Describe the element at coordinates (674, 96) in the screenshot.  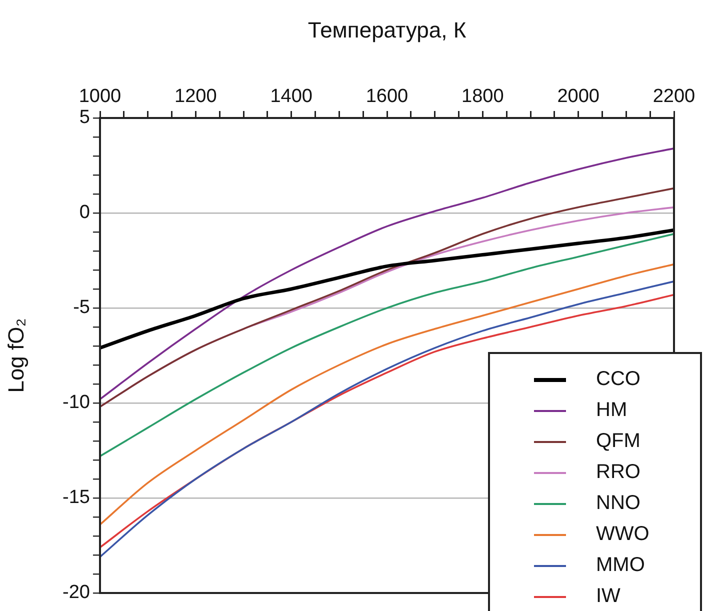
I see `x-tick-label: 2200` at that location.